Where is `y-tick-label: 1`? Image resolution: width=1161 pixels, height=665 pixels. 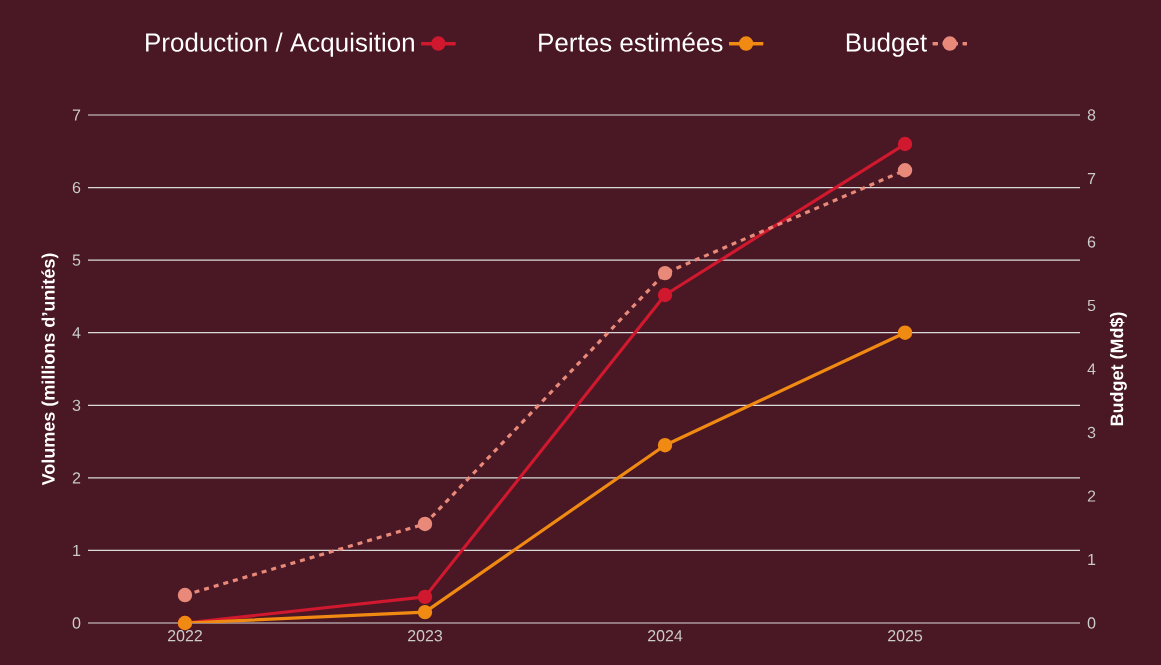 y-tick-label: 1 is located at coordinates (77, 550).